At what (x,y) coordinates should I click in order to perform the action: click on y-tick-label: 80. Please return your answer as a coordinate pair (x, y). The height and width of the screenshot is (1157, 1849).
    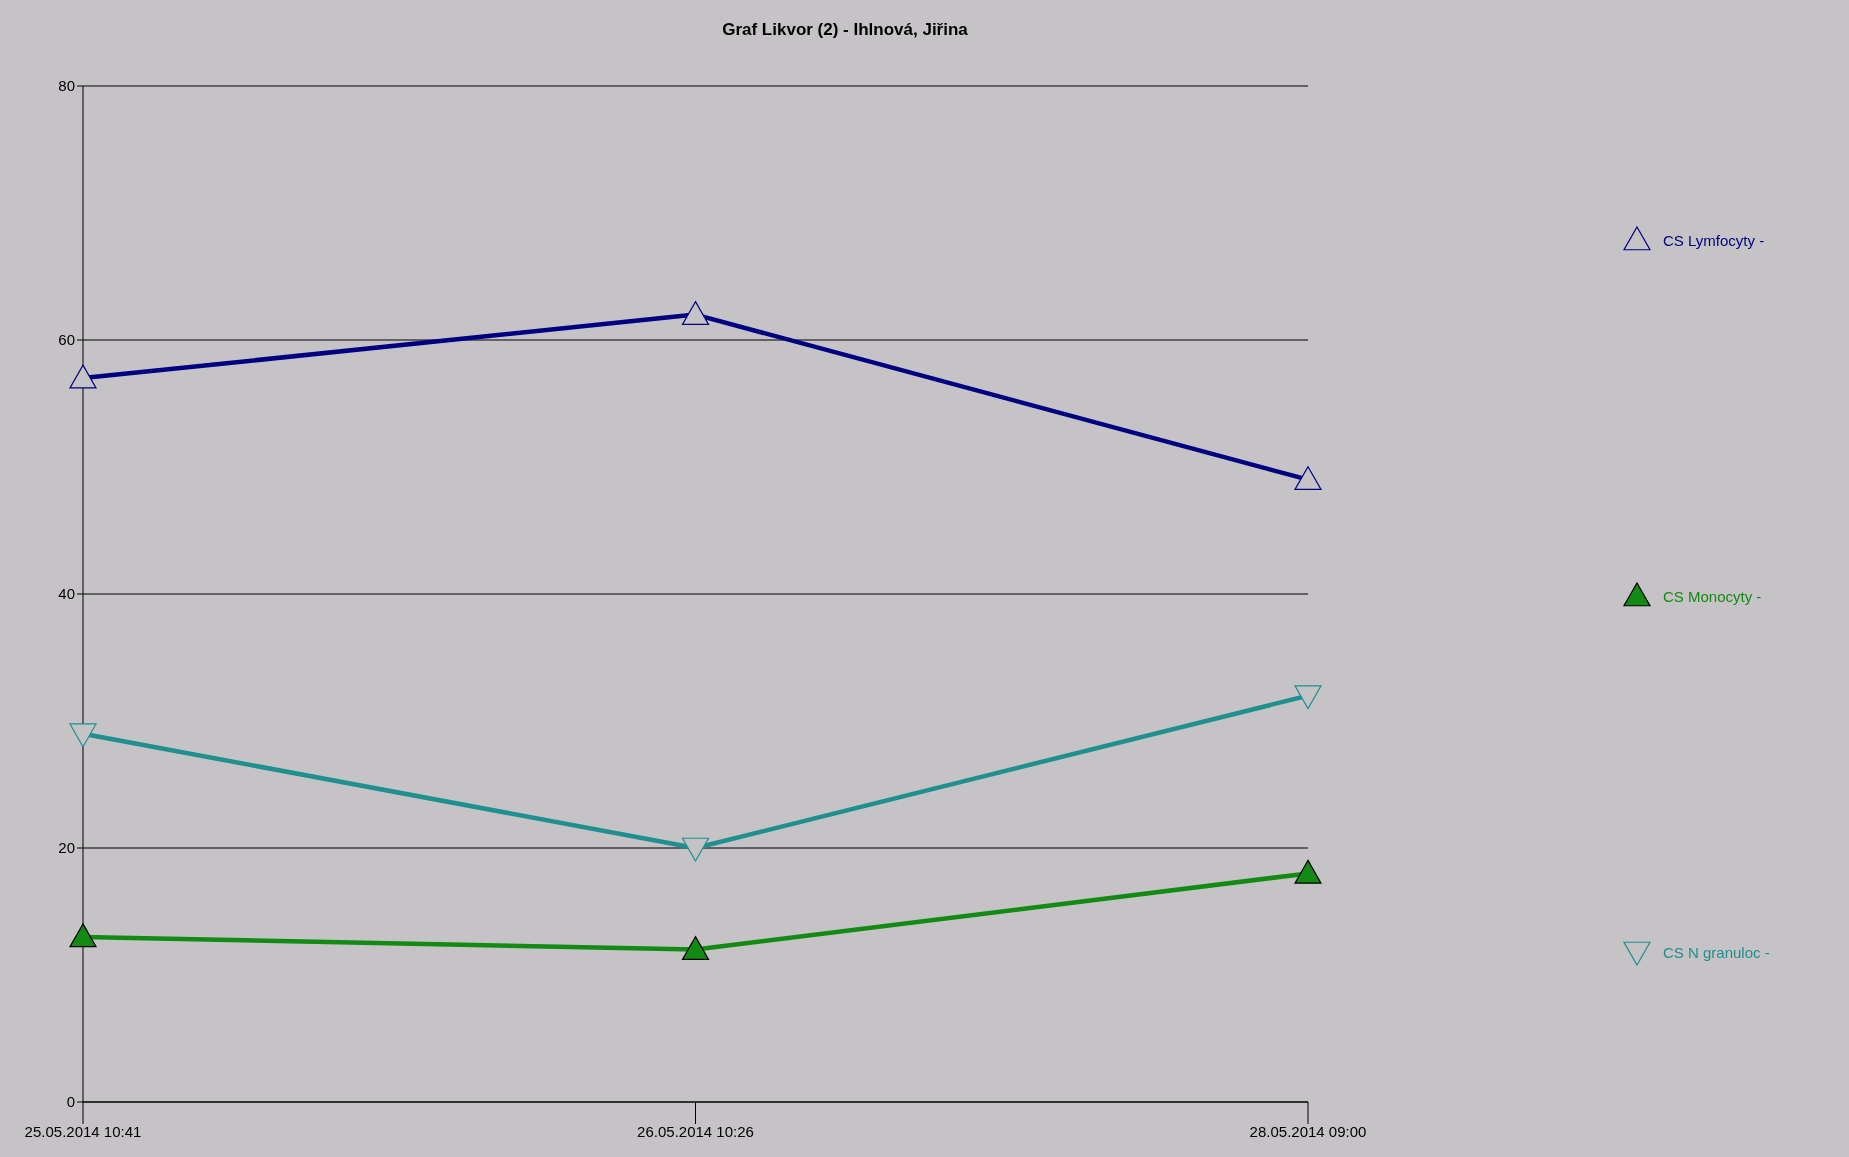
    Looking at the image, I should click on (66, 86).